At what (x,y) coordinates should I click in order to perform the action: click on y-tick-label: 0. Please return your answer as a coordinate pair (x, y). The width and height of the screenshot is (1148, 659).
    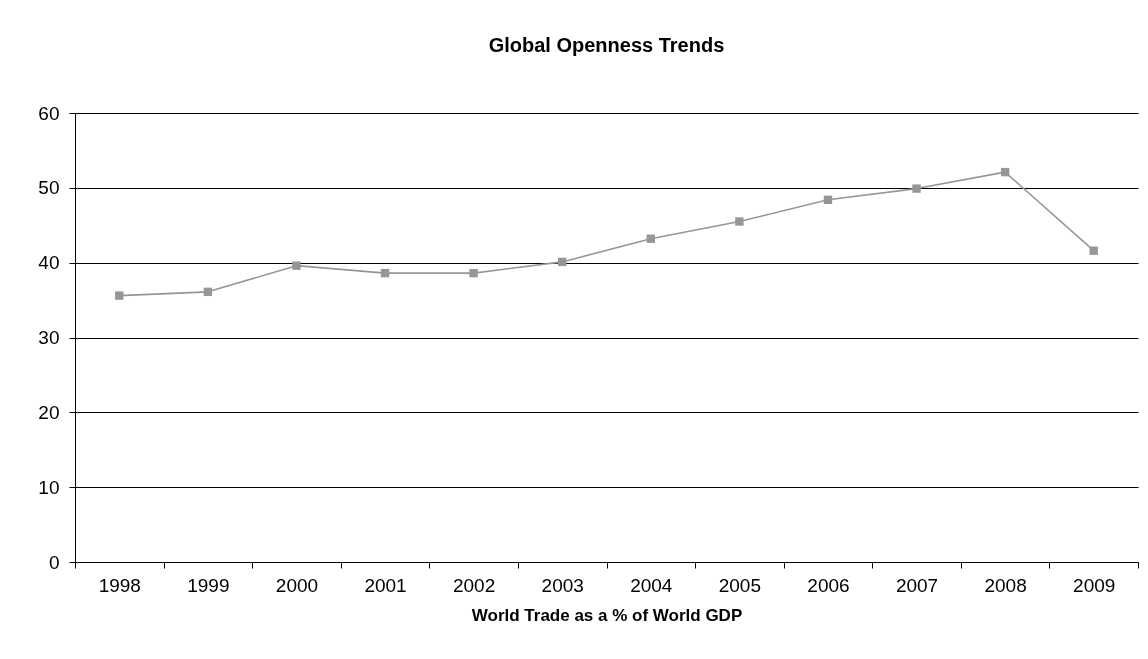
    Looking at the image, I should click on (54, 562).